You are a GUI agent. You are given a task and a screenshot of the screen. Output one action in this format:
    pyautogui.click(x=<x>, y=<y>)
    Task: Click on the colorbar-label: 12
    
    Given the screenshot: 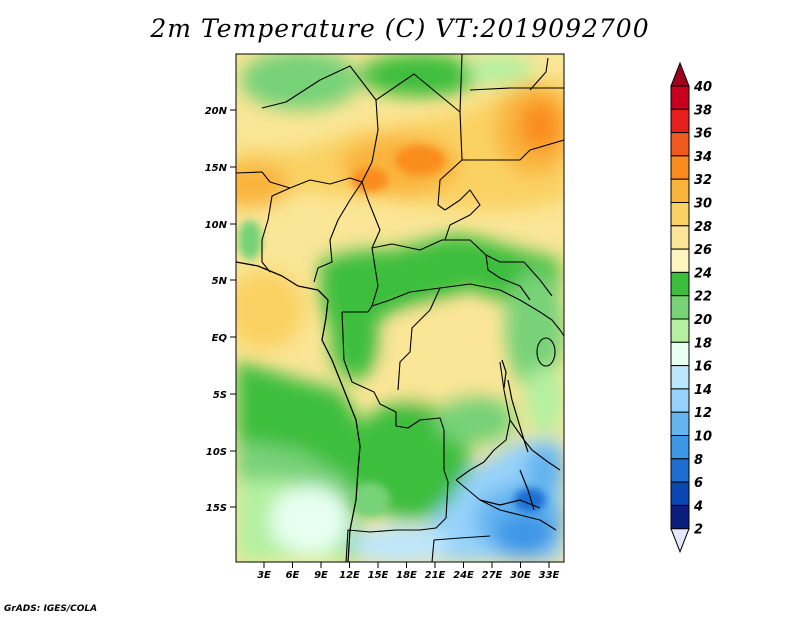 What is the action you would take?
    pyautogui.click(x=703, y=413)
    